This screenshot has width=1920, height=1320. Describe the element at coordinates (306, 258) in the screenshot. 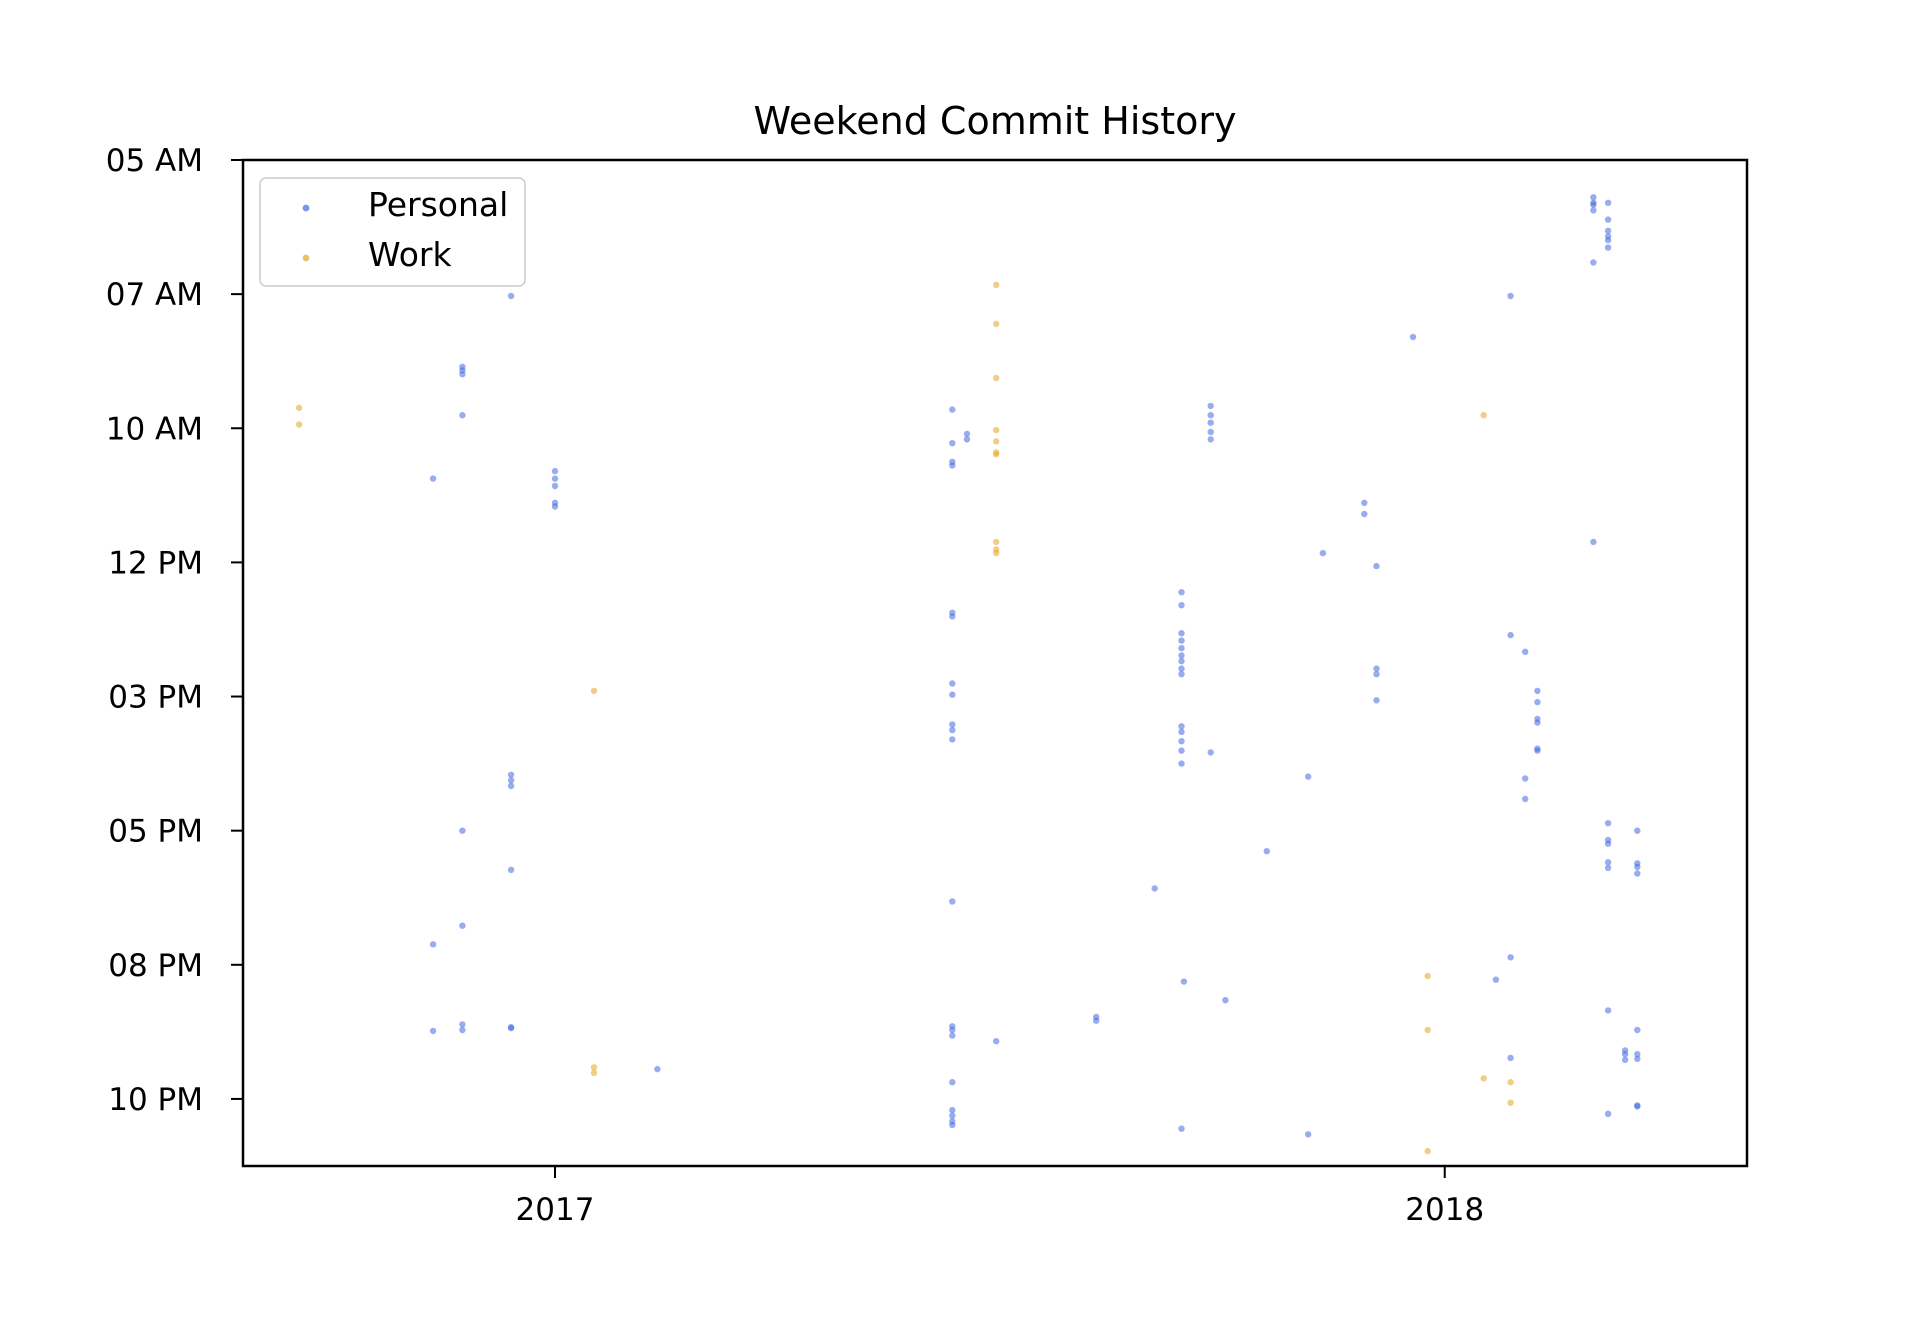

I see `legend-marker-work` at that location.